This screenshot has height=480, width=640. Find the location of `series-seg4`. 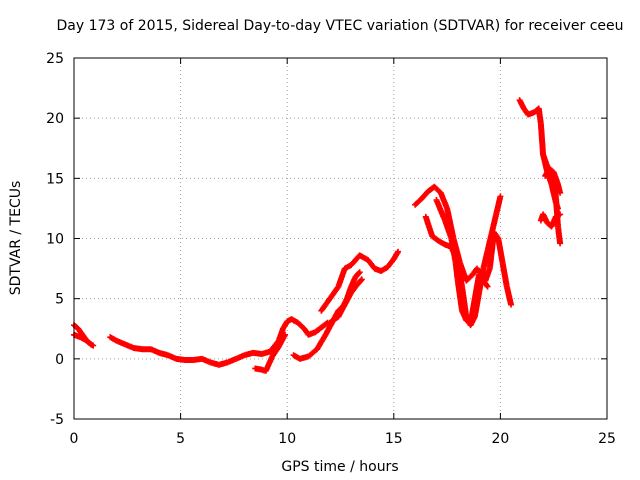

series-seg4 is located at coordinates (270, 352).